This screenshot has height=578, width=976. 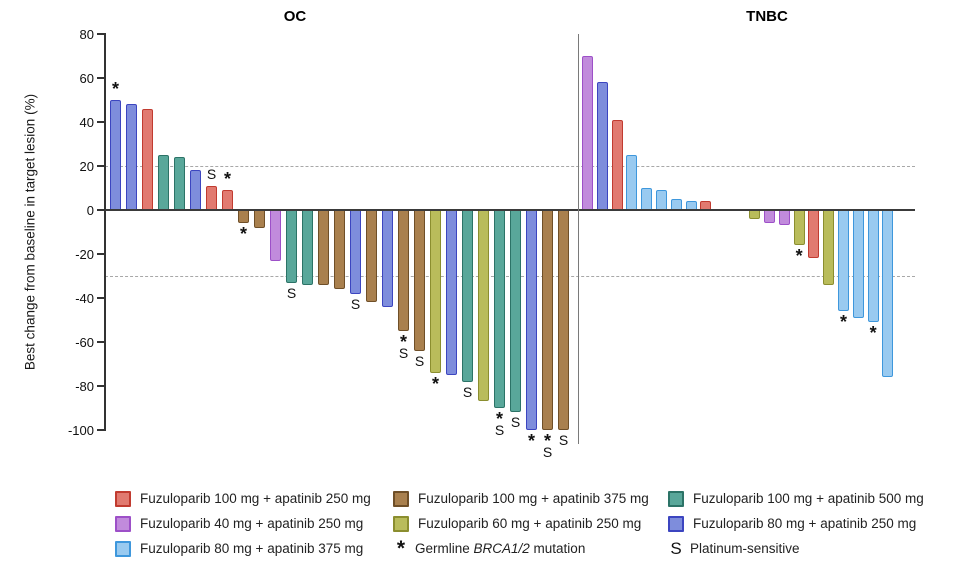 I want to click on legend-item-label: Fuzuloparib 80 mg + apatinib 375 mg, so click(x=252, y=548).